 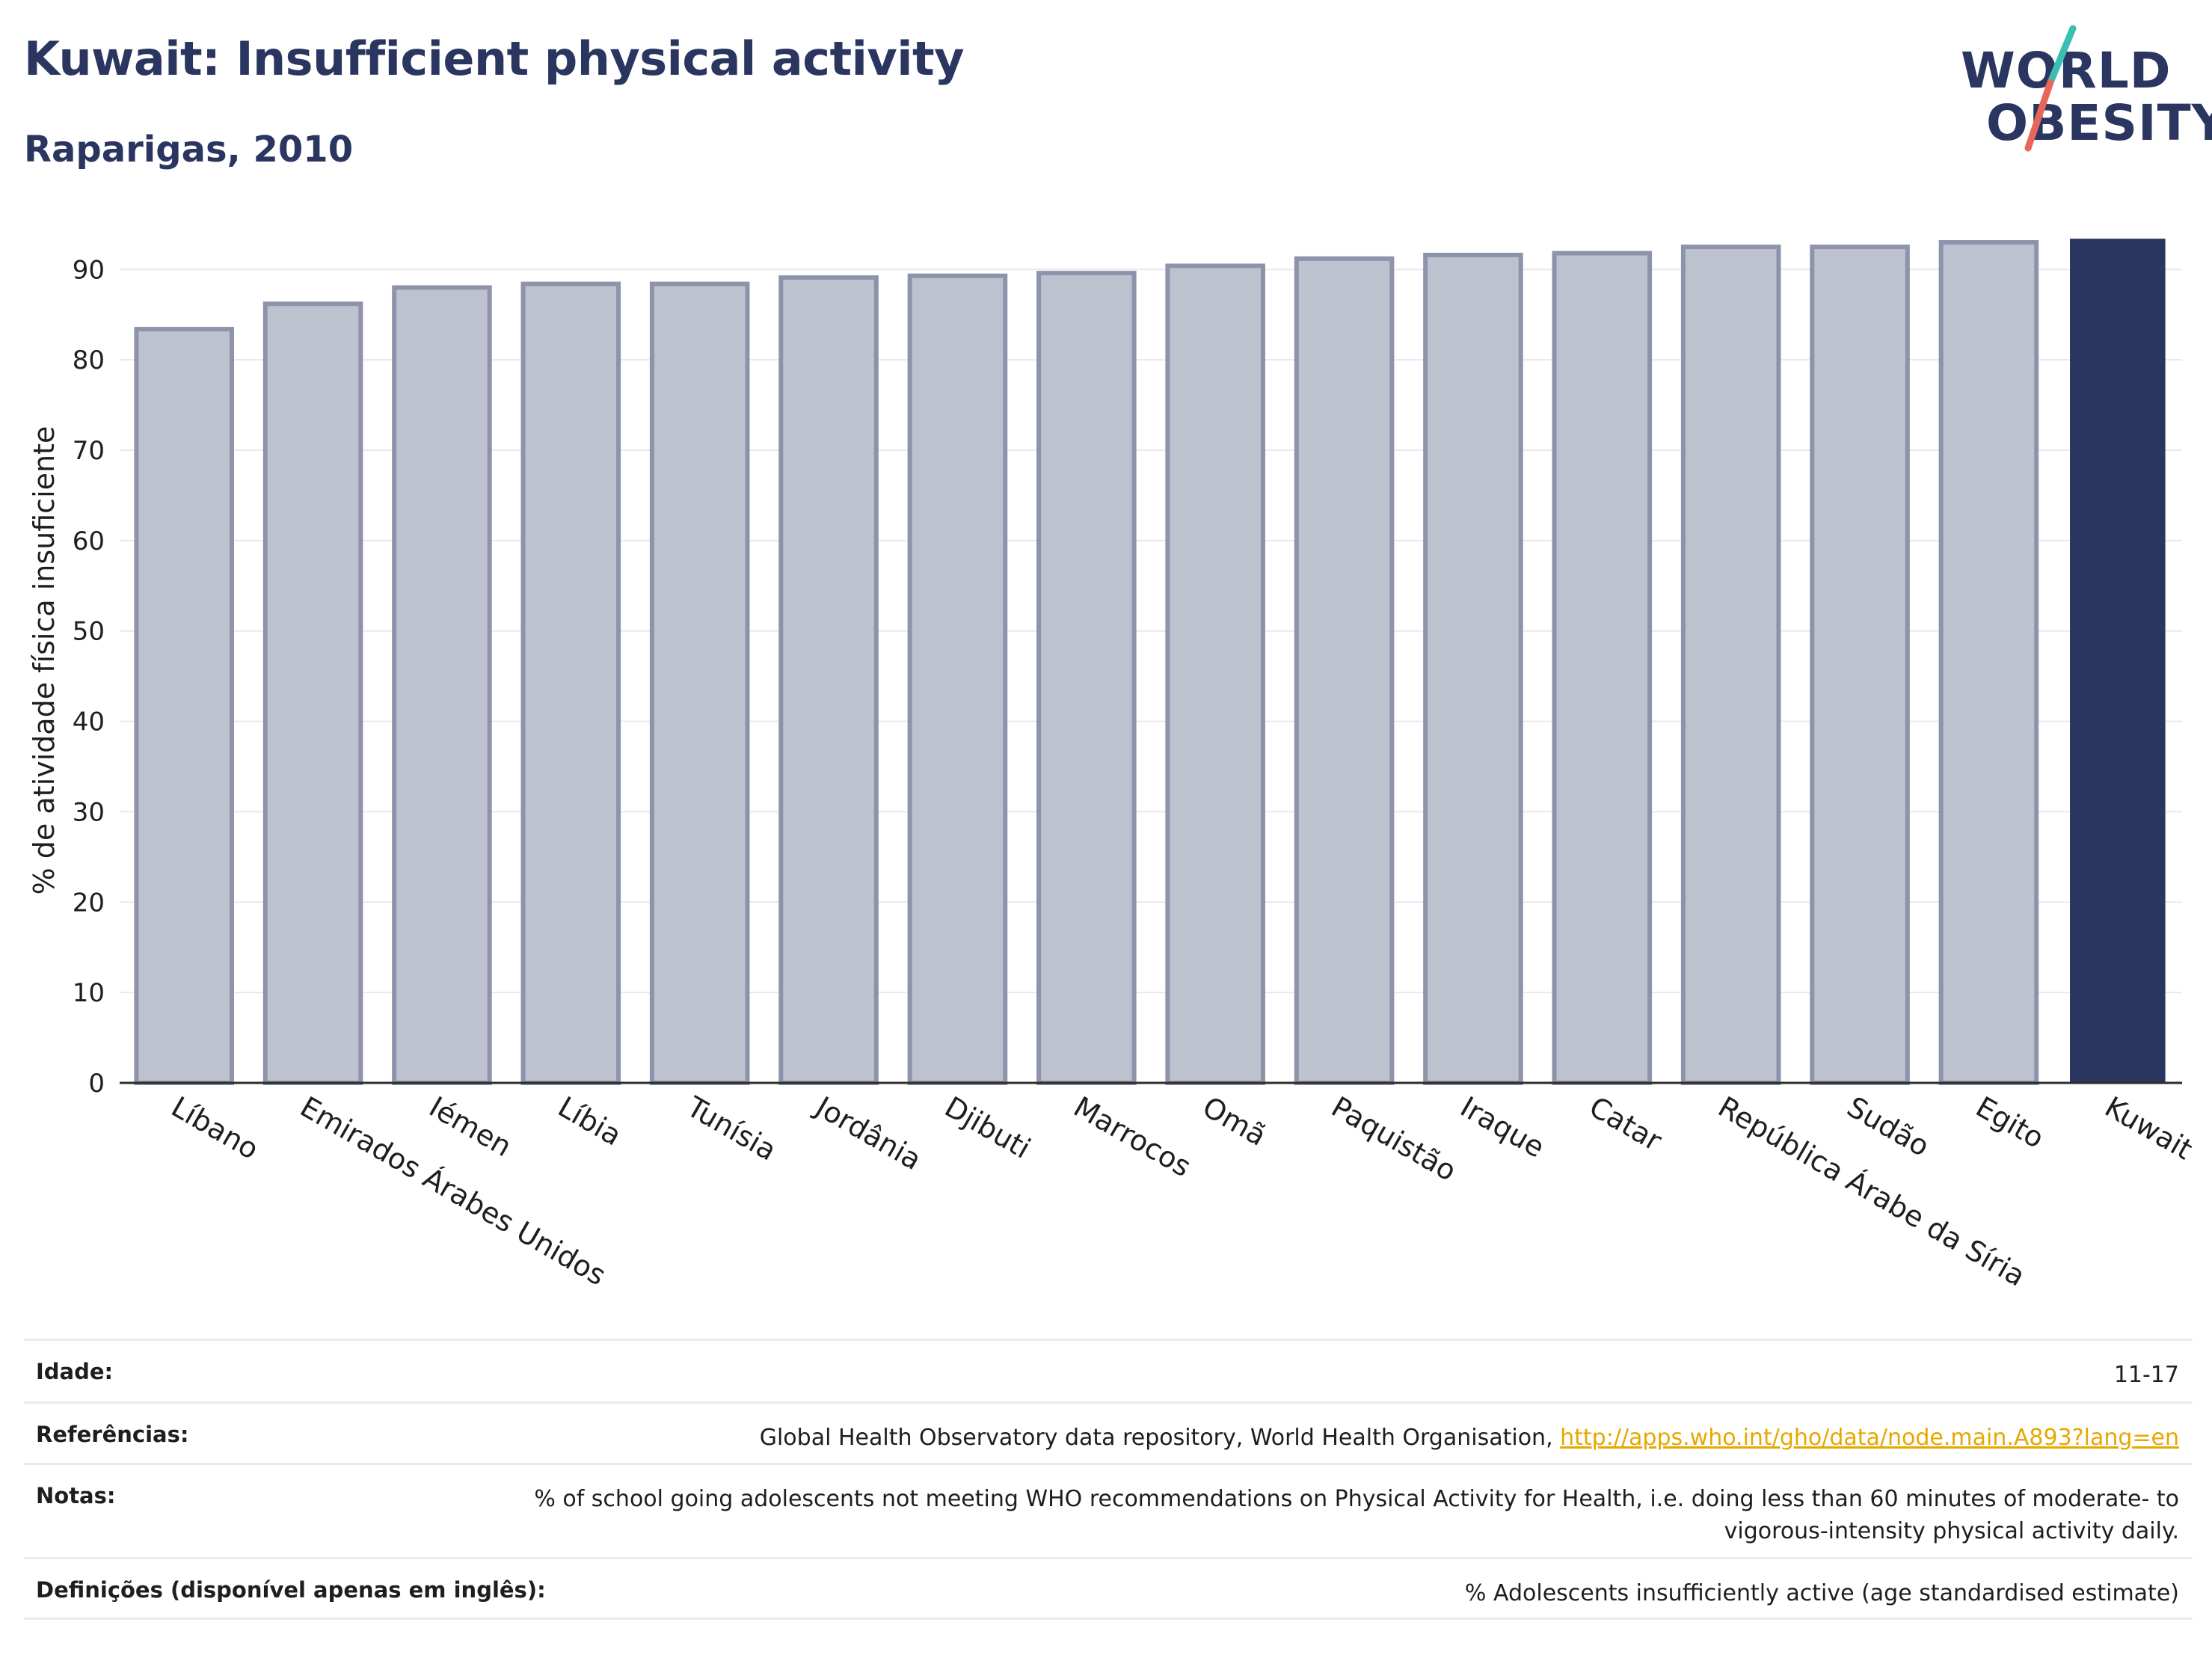 What do you see at coordinates (89, 360) in the screenshot?
I see `y-tick-label: 80` at bounding box center [89, 360].